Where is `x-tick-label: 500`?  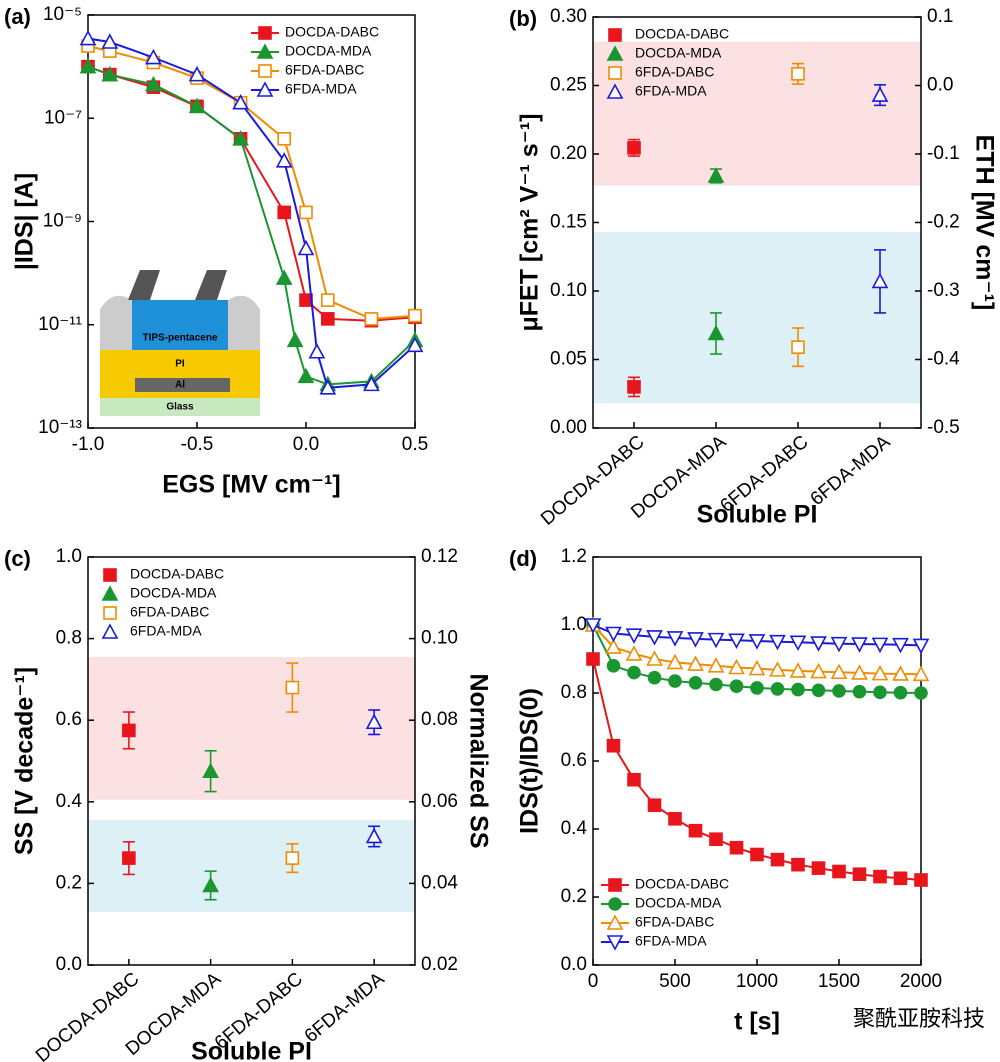 x-tick-label: 500 is located at coordinates (675, 981).